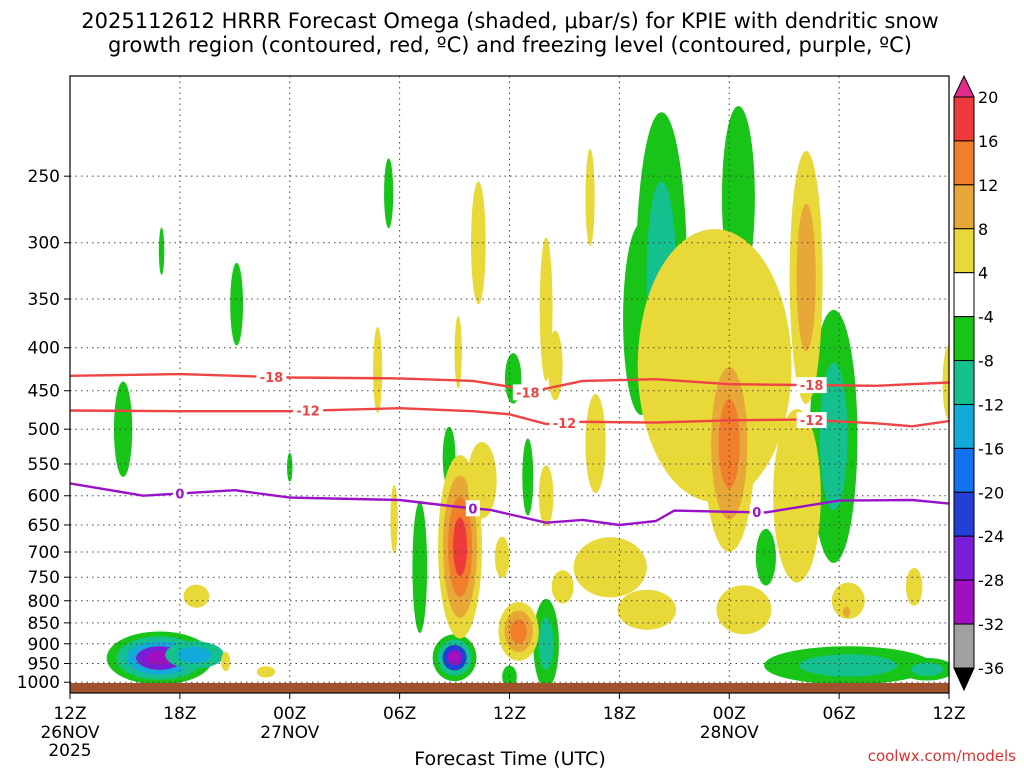 This screenshot has width=1024, height=772. Describe the element at coordinates (44, 526) in the screenshot. I see `y-tick-label-650: 650` at that location.